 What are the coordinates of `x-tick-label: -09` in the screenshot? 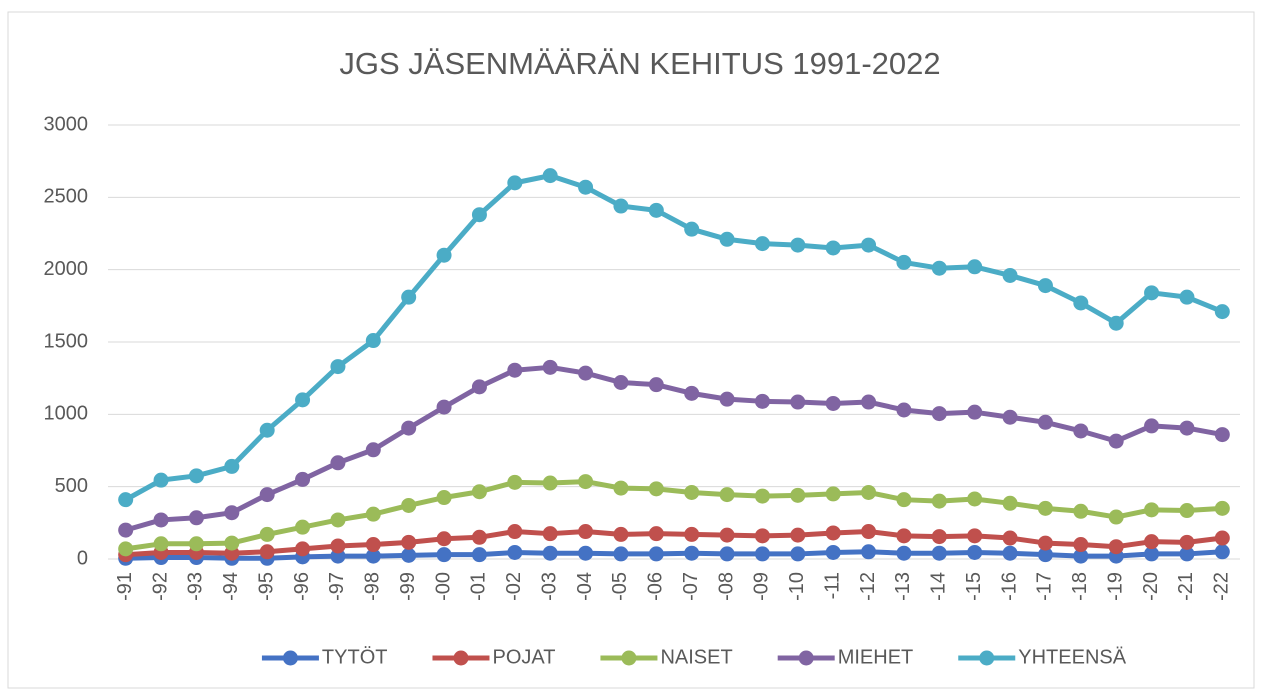 It's located at (762, 586).